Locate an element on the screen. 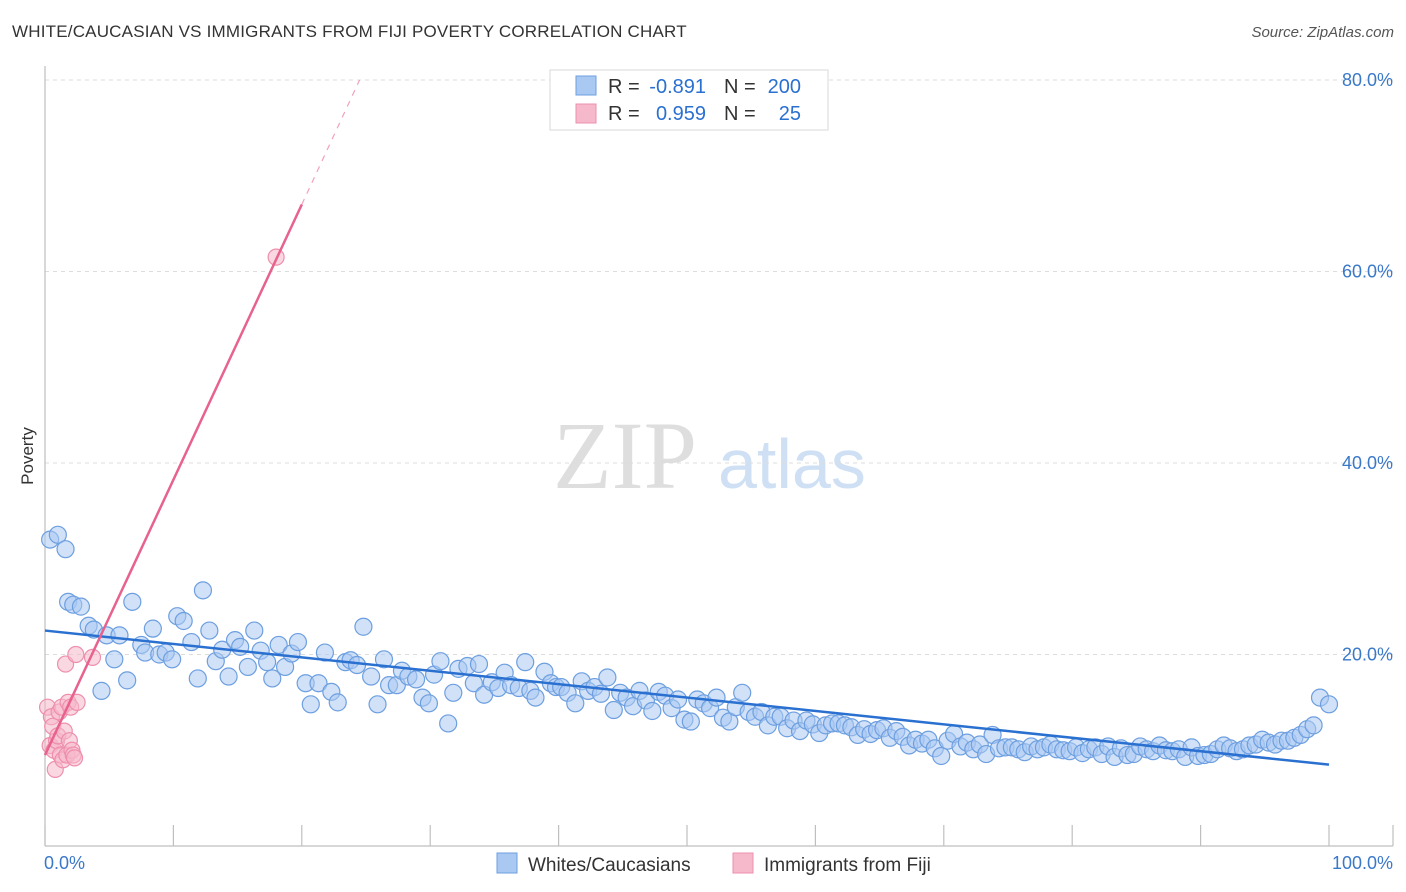 This screenshot has height=892, width=1406. stats-r-value: 0.959 is located at coordinates (681, 114).